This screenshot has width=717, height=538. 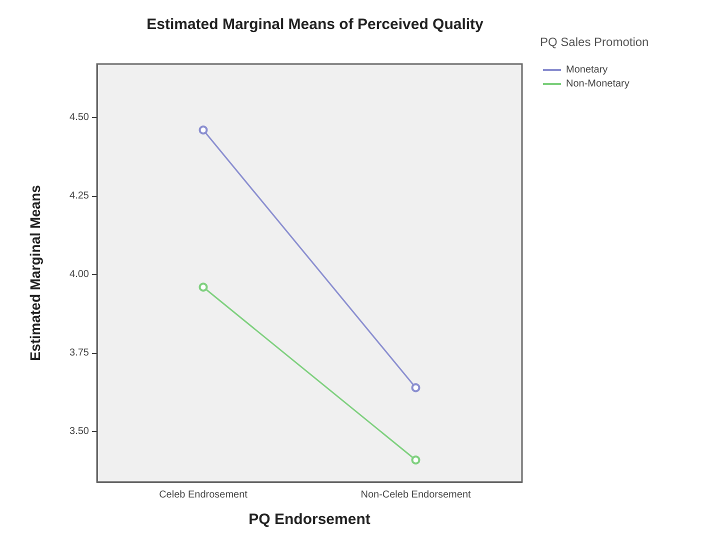 I want to click on x-tick-label: Non-Celeb Endorsement, so click(x=415, y=495).